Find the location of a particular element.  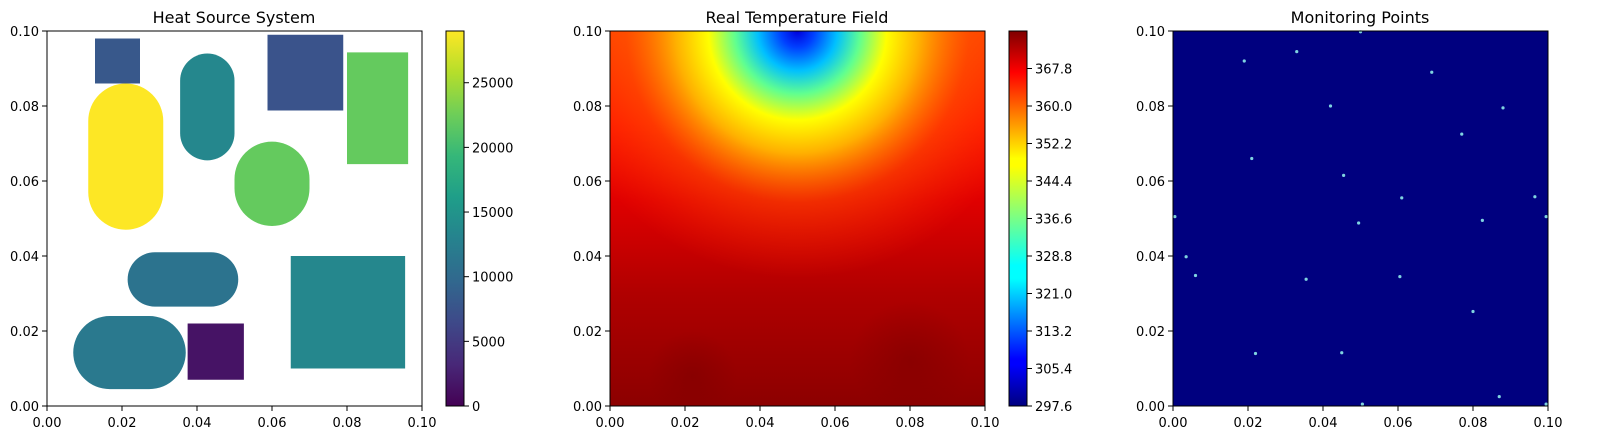

temperature-field-x-axis: 0.00 0.02 0.04 0.06 0.08 0.10 is located at coordinates (798, 418).